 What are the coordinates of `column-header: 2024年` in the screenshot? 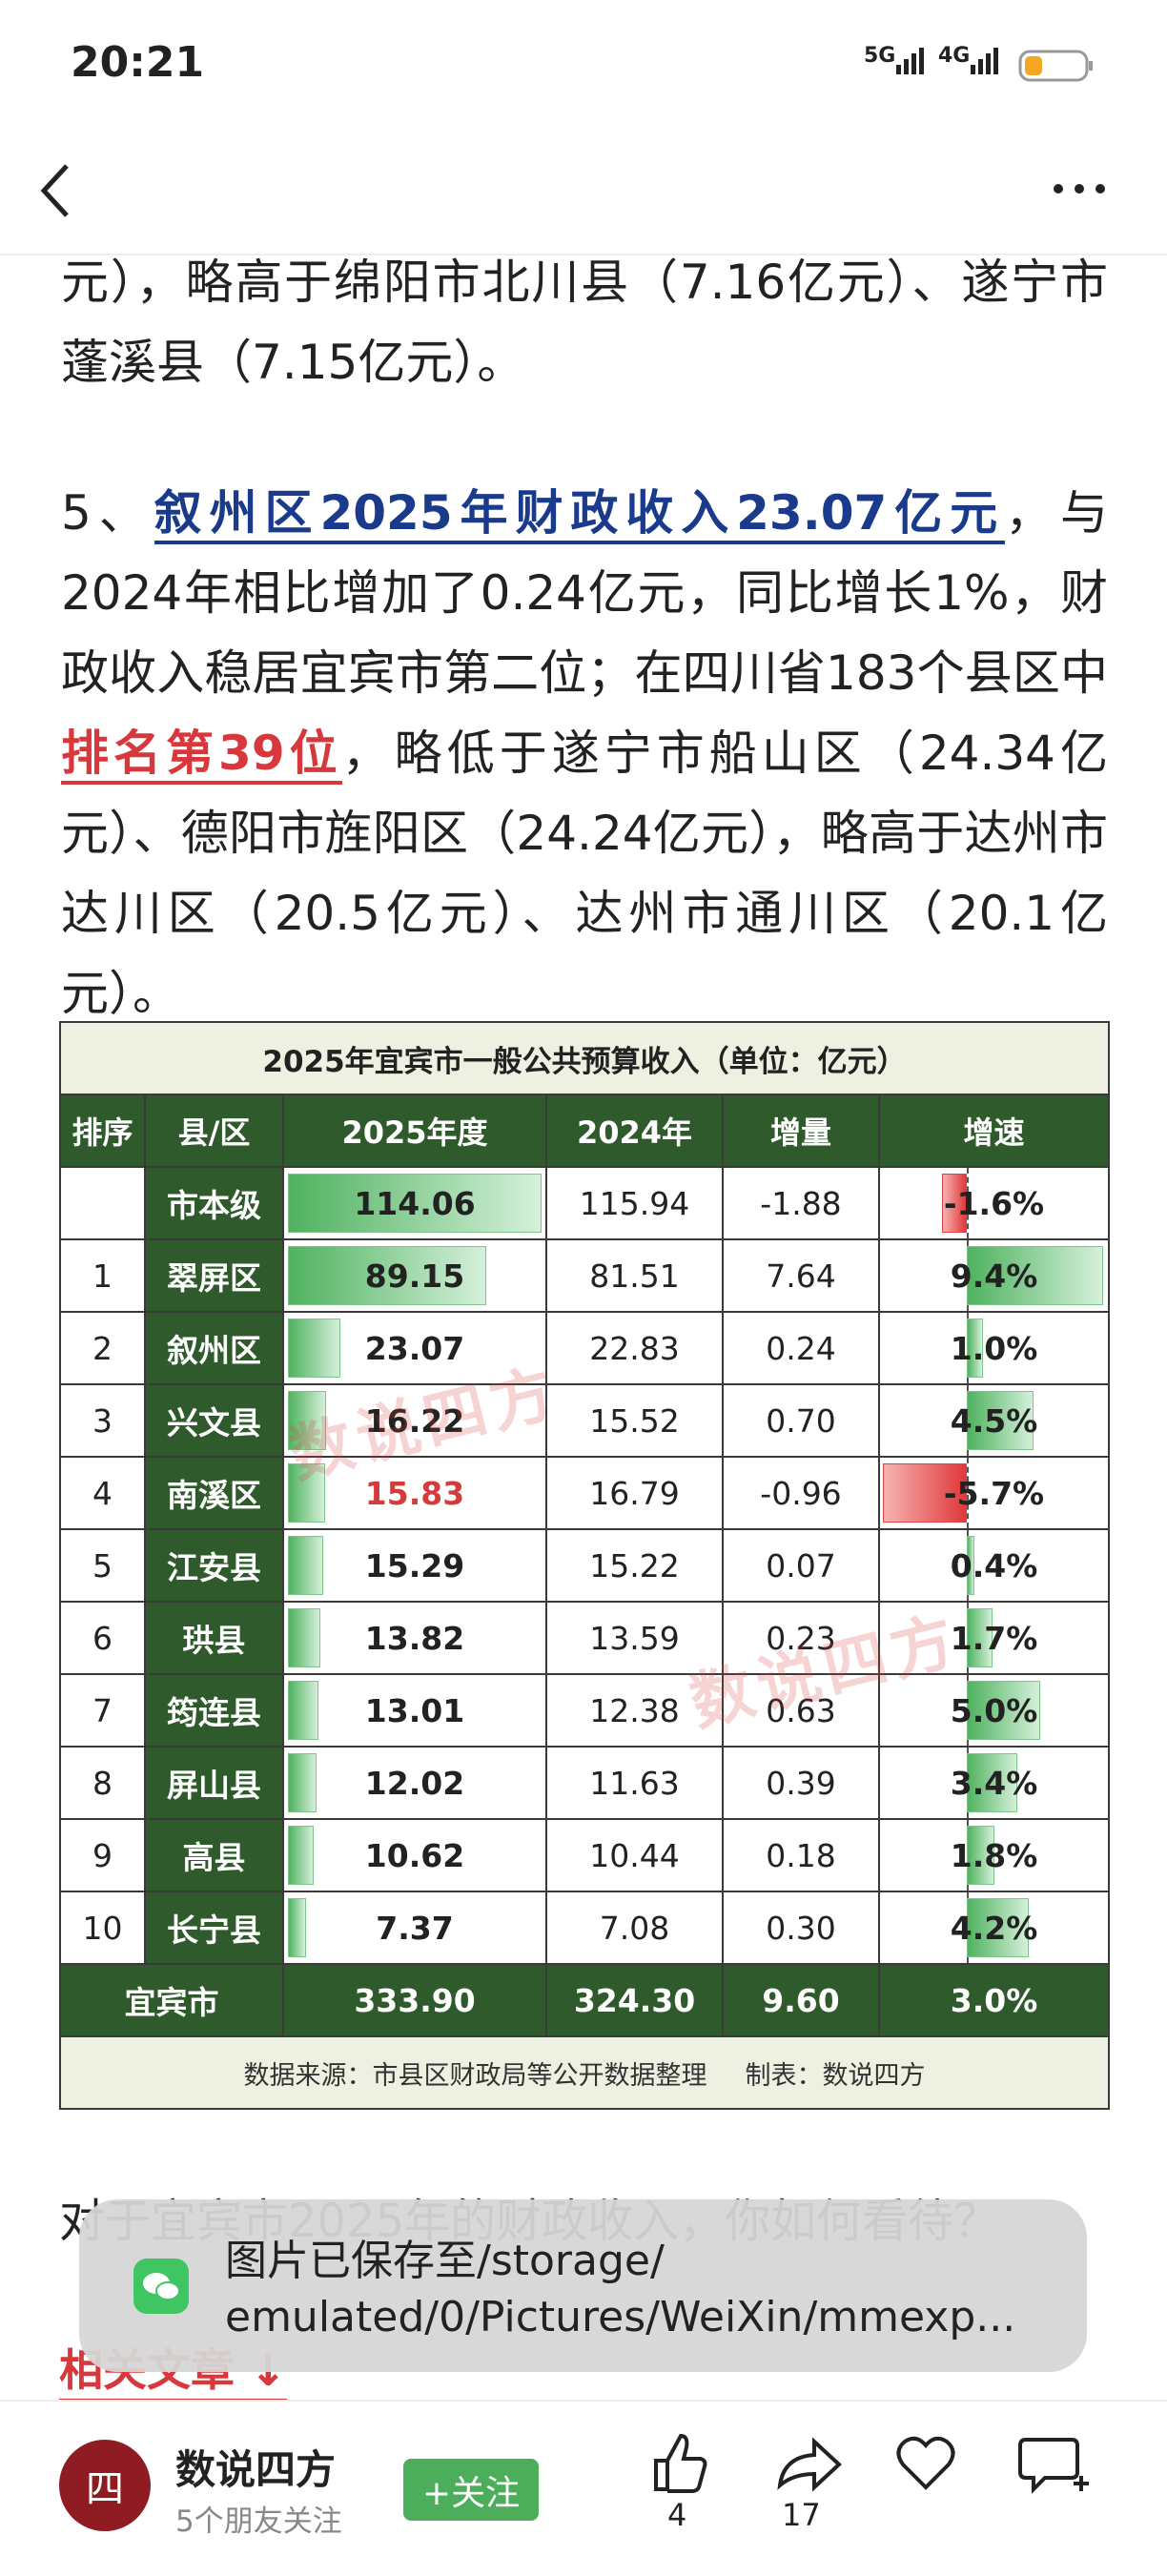 It's located at (634, 1131).